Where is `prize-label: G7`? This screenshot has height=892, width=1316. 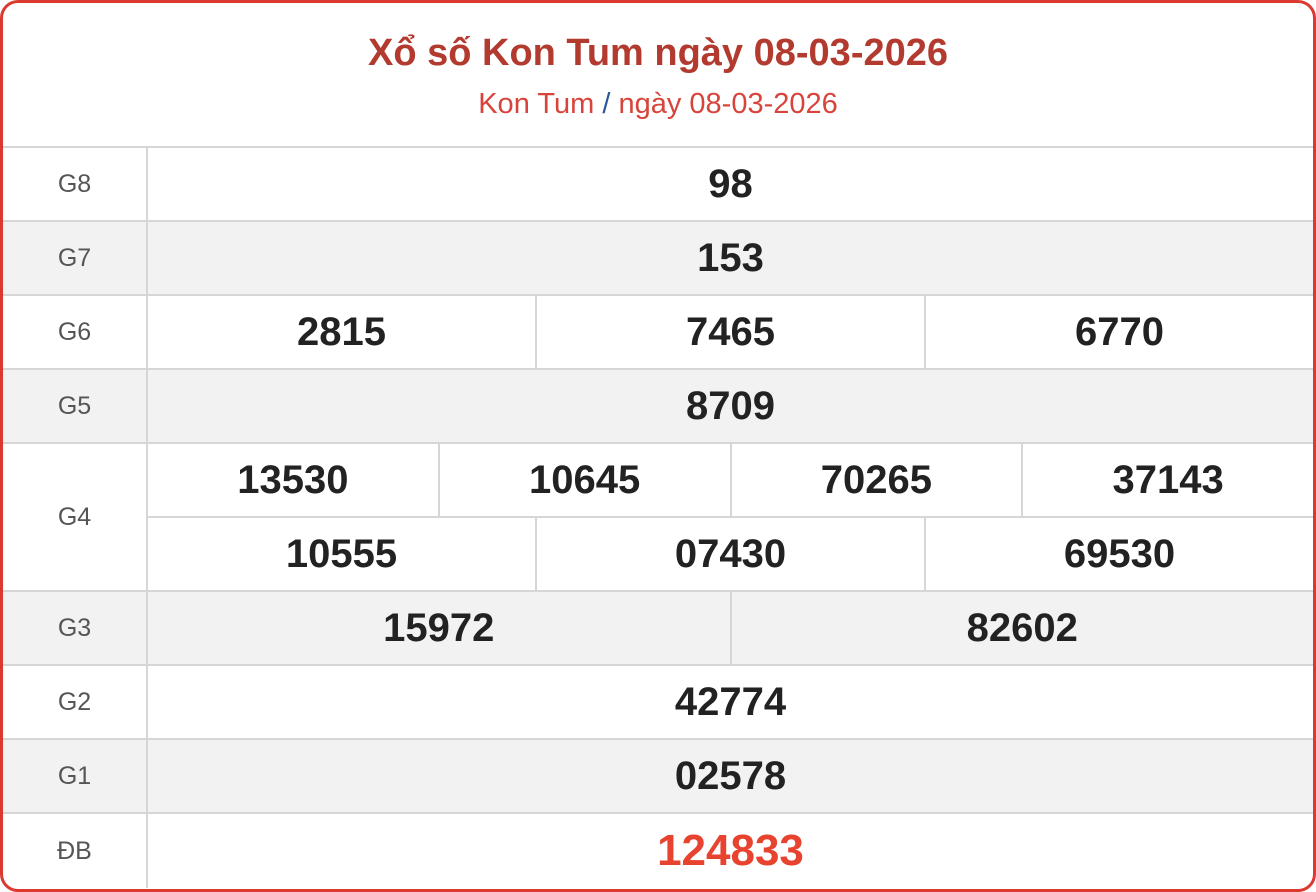 prize-label: G7 is located at coordinates (75, 258).